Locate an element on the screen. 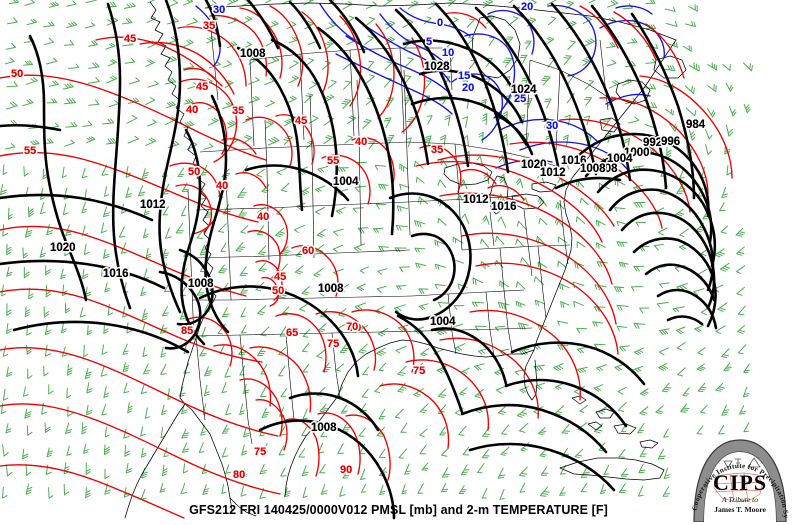 This screenshot has width=797, height=525. isobar-label-halo: 992 is located at coordinates (652, 143).